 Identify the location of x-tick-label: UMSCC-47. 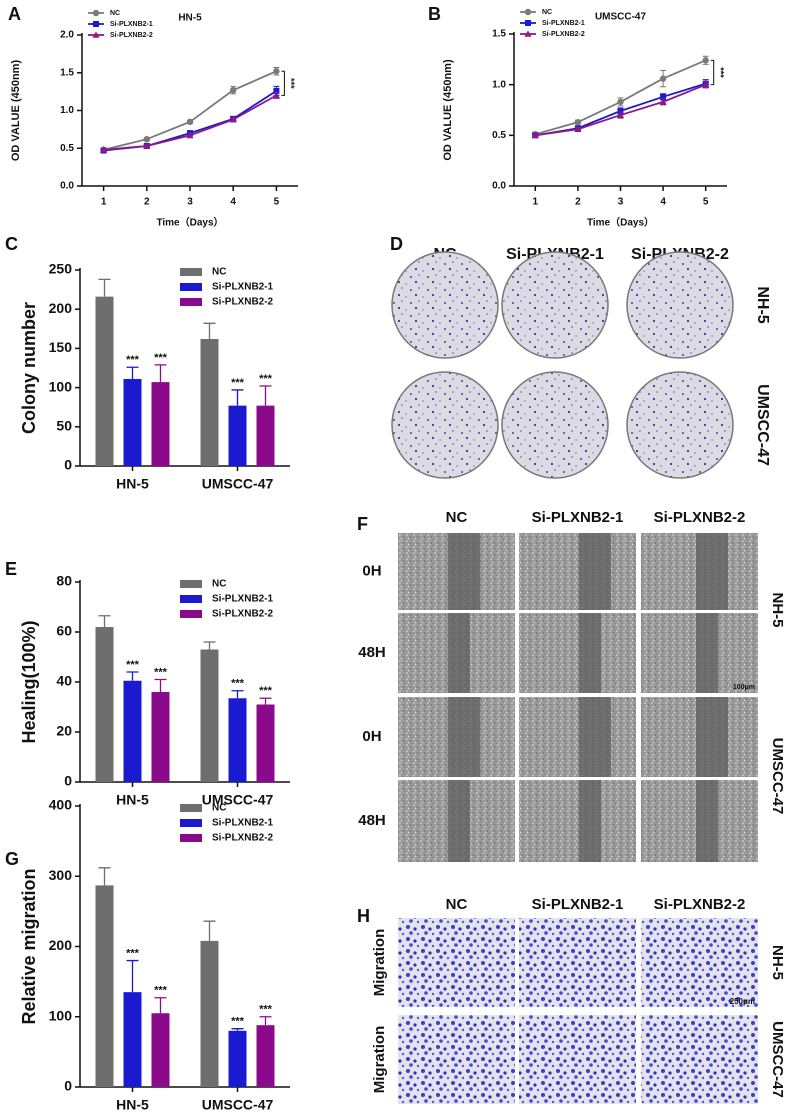
(238, 800).